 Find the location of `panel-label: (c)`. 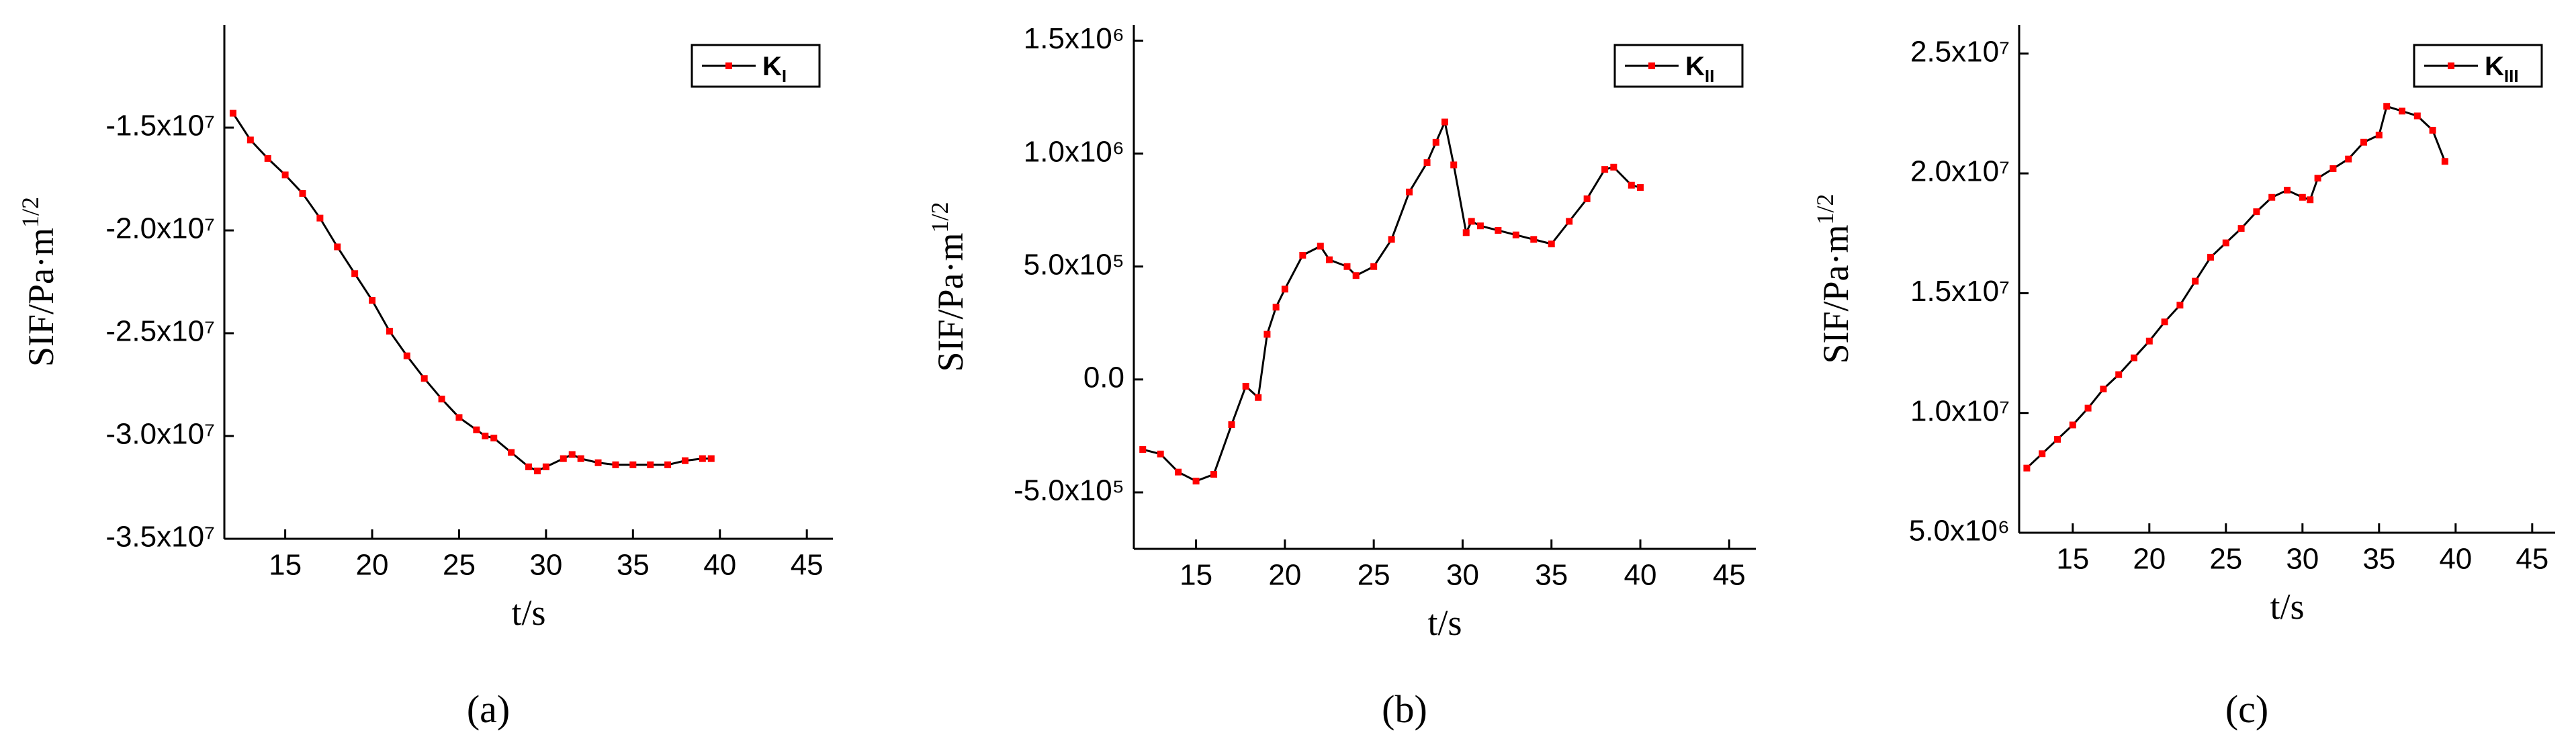

panel-label: (c) is located at coordinates (2247, 709).